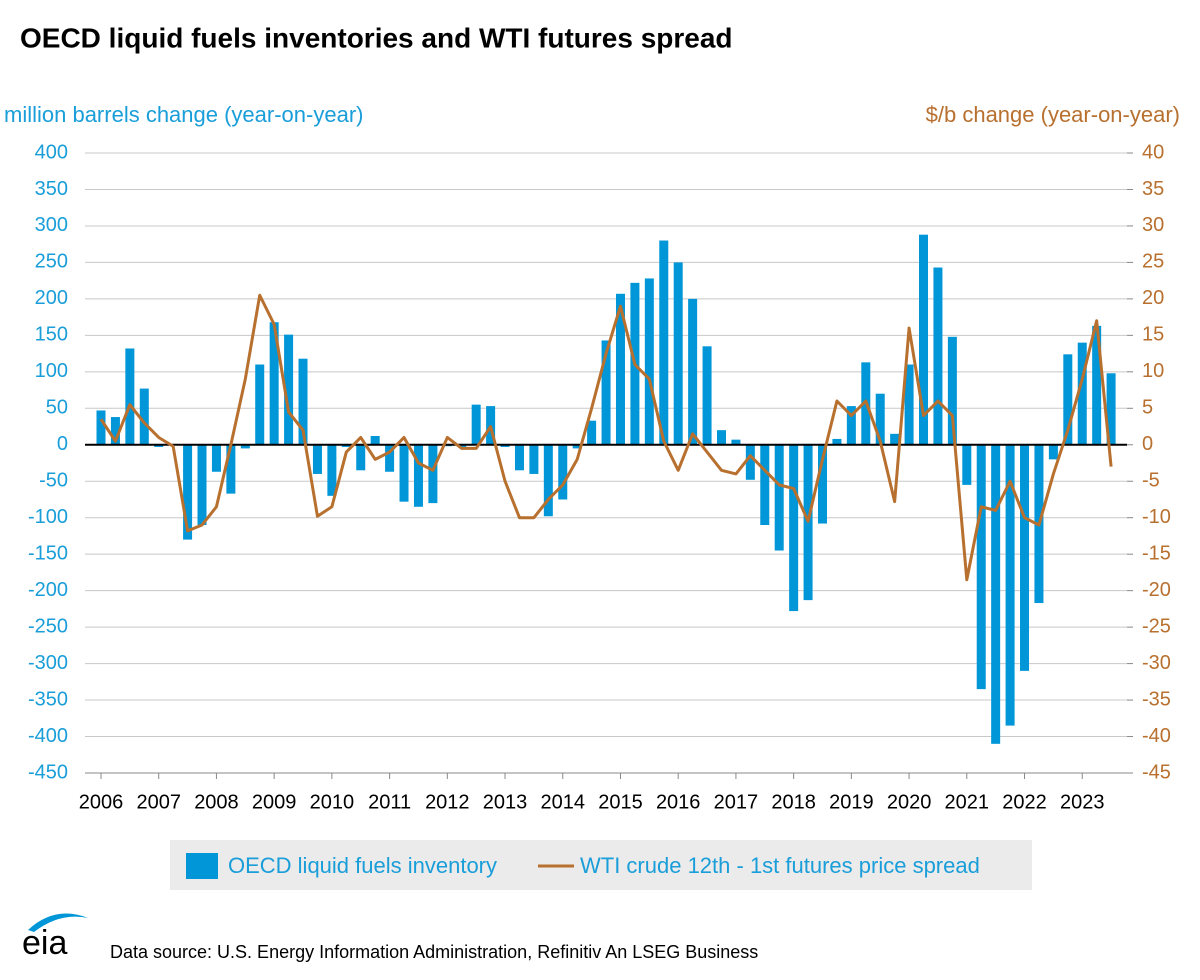  What do you see at coordinates (51, 262) in the screenshot?
I see `y-tick-label: 250` at bounding box center [51, 262].